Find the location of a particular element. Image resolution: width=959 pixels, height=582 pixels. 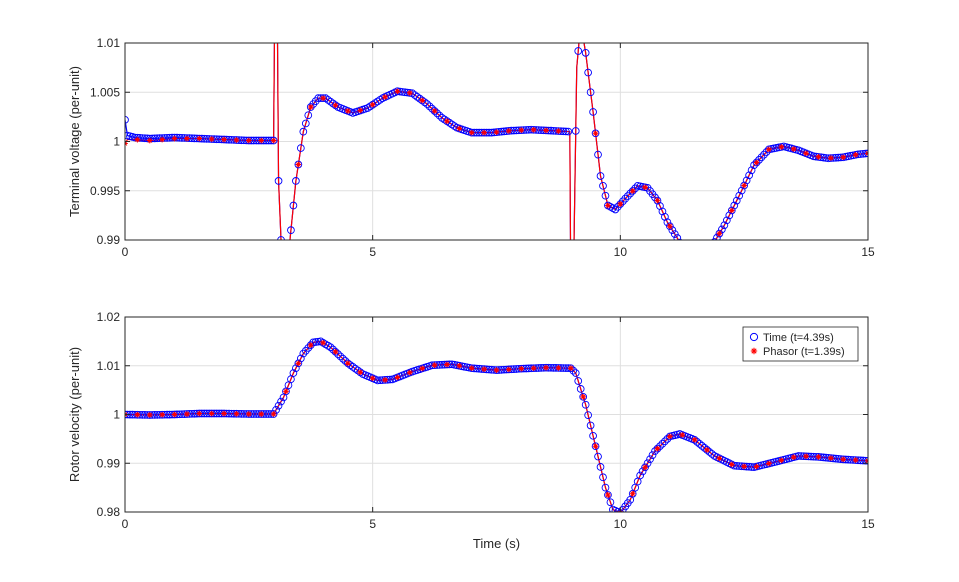

y-axis-label: Rotor velocity (per-unit) is located at coordinates (74, 414).